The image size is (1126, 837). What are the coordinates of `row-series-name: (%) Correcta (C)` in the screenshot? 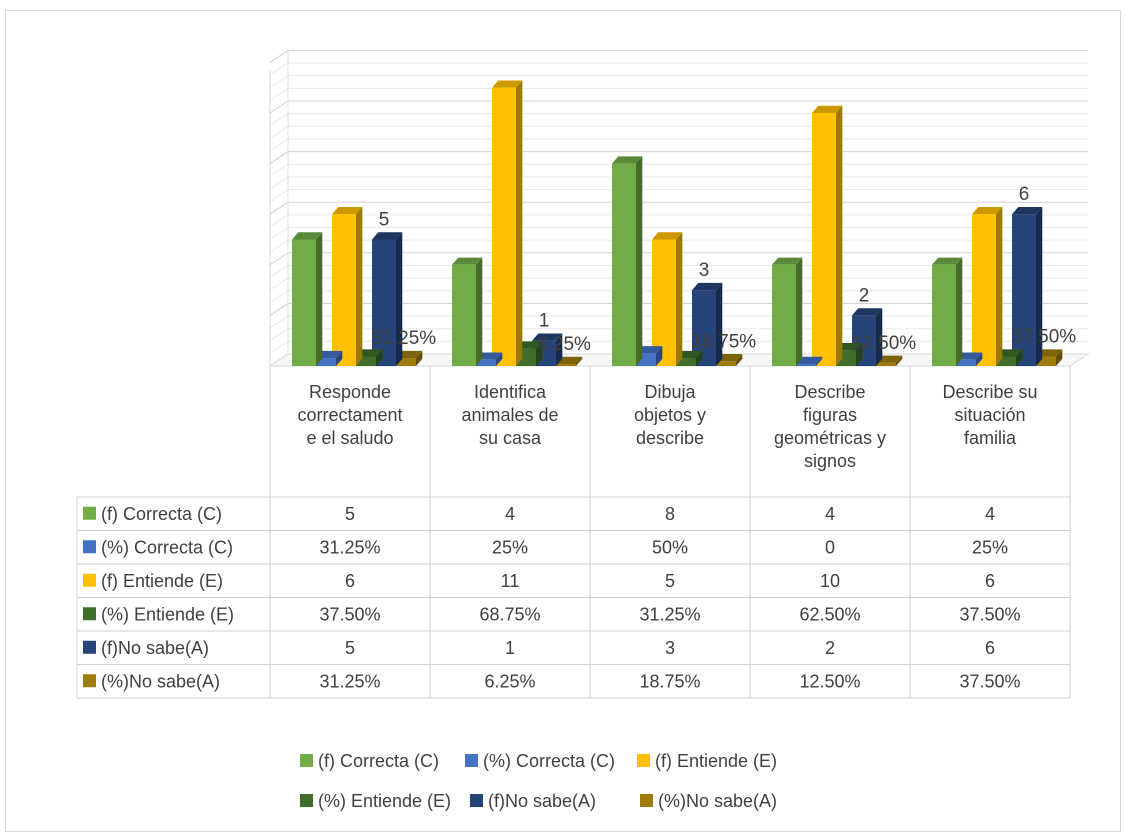 It's located at (167, 547).